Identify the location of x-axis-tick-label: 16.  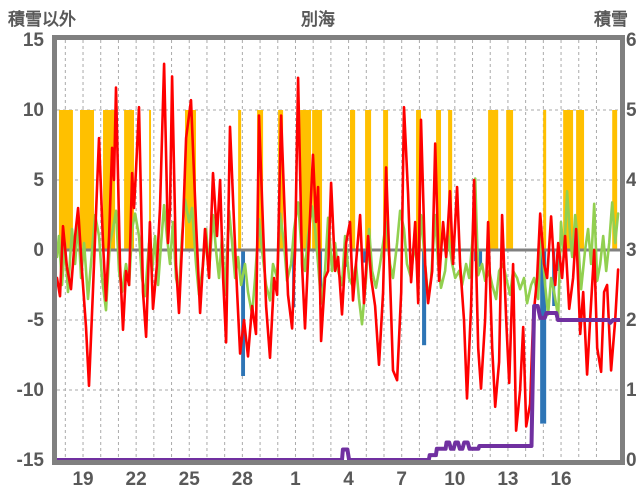
(561, 479).